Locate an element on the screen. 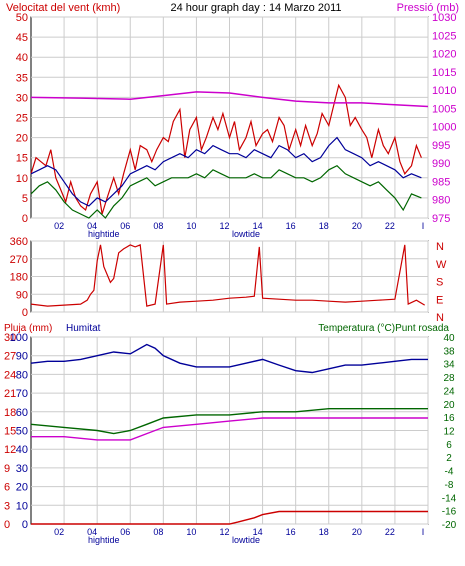 This screenshot has height=566, width=465. compass-label: W is located at coordinates (441, 265).